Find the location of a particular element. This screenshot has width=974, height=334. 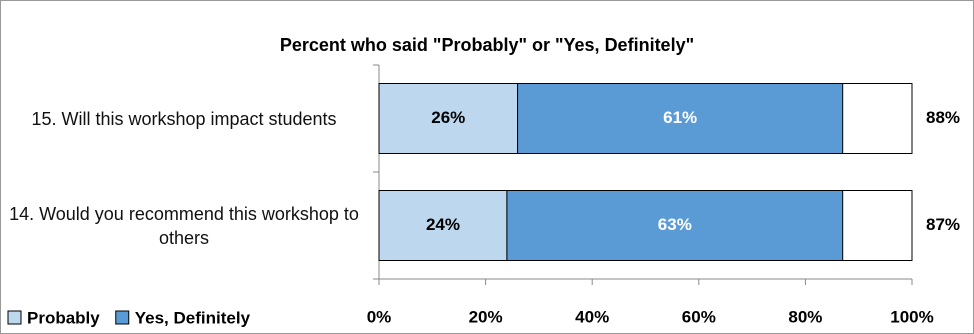

data-label: 61% is located at coordinates (680, 117).